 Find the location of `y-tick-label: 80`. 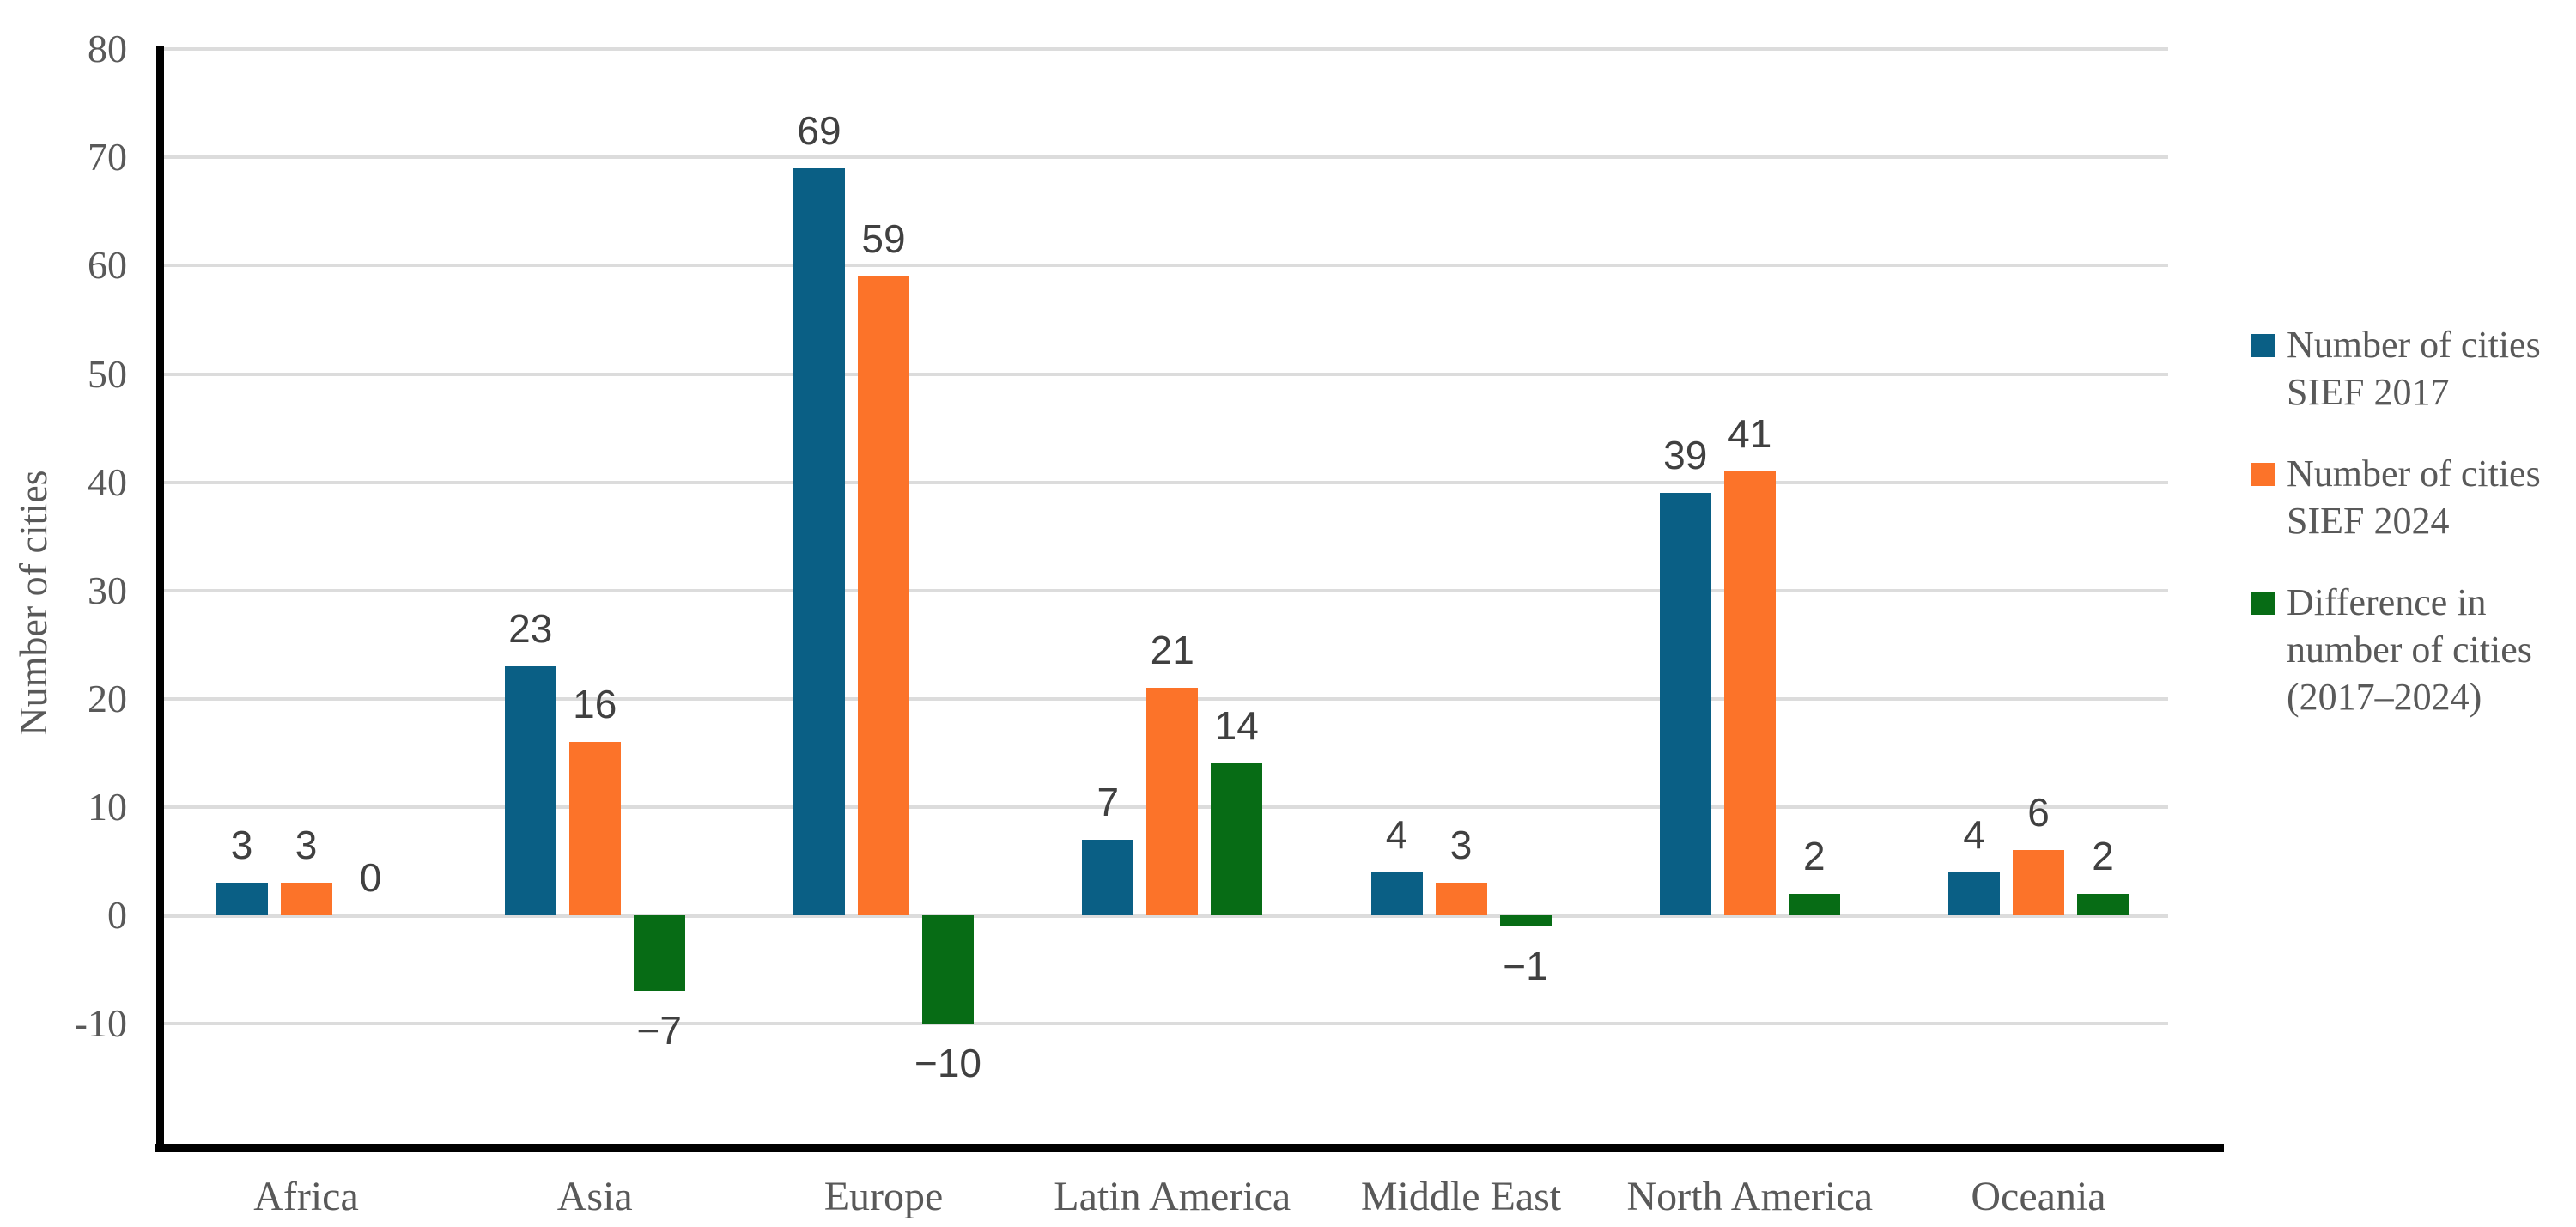

y-tick-label: 80 is located at coordinates (107, 49).